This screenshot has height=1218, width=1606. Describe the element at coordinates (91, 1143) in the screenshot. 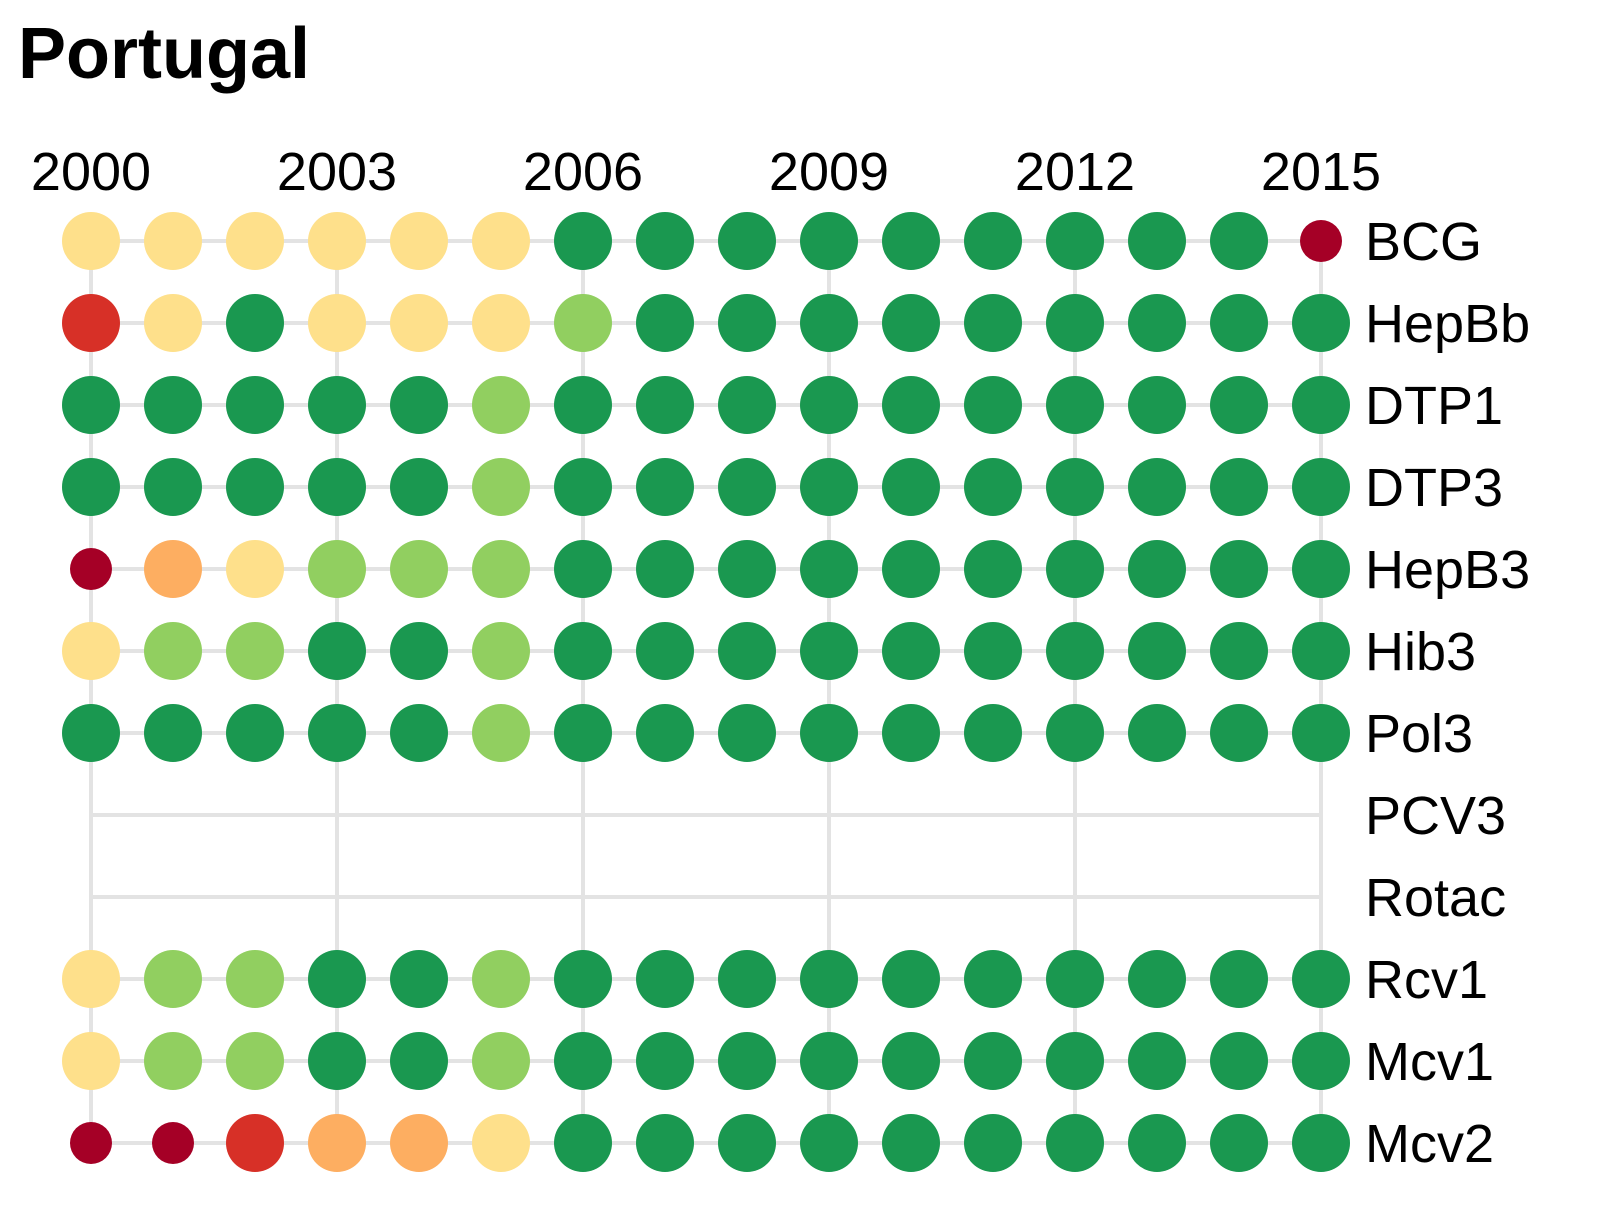

I see `dot-mcv2-2000` at that location.